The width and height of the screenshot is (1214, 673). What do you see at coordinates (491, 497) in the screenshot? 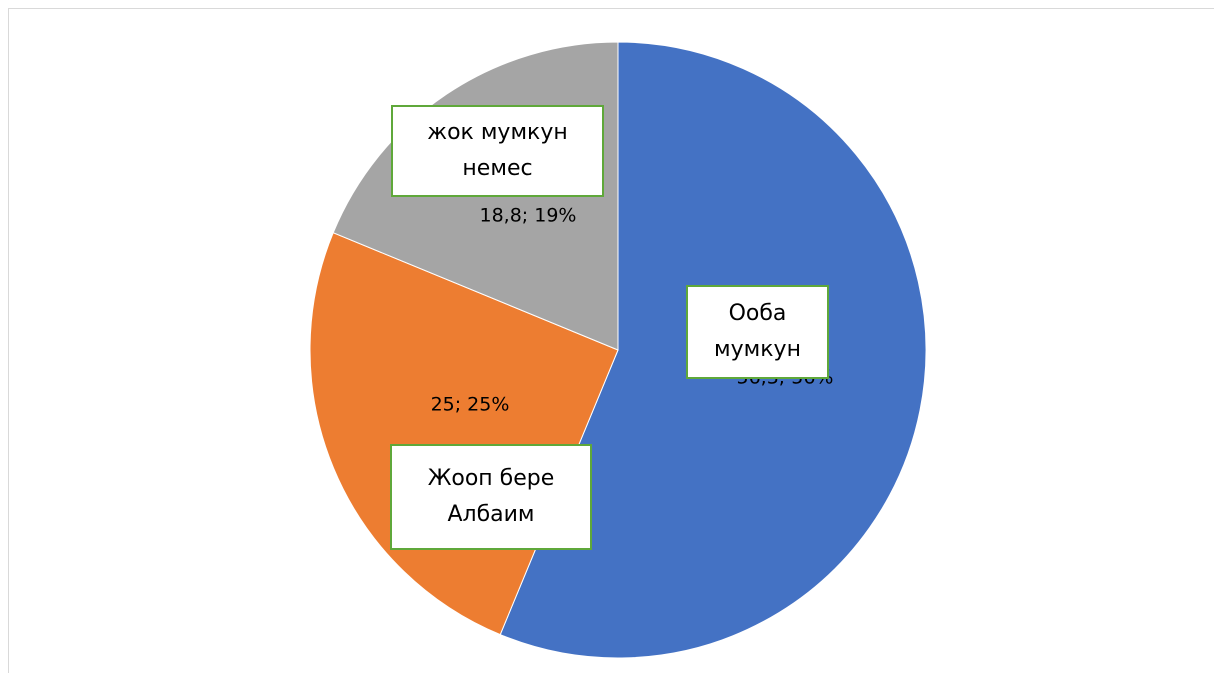
I see `category-label: Жооп бере Албаим` at bounding box center [491, 497].